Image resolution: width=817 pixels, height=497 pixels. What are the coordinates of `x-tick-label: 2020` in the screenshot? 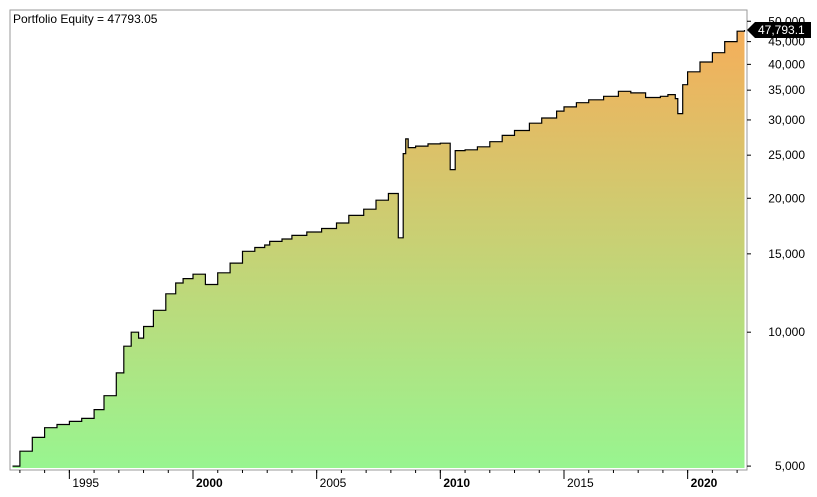 It's located at (704, 483).